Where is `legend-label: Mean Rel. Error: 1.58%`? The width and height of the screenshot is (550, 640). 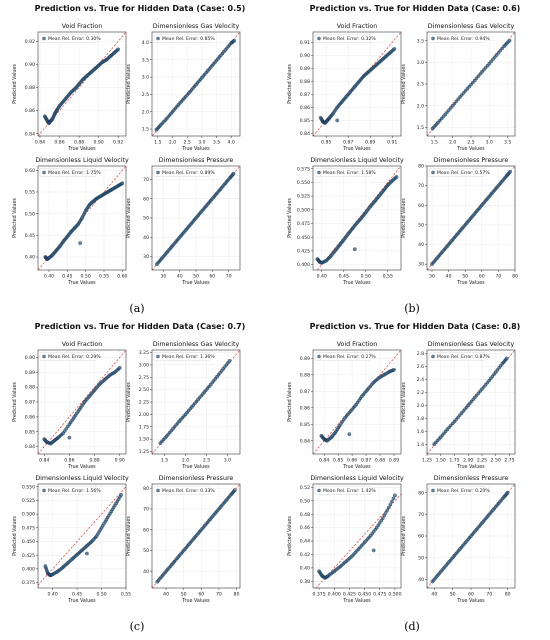 legend-label: Mean Rel. Error: 1.58% is located at coordinates (349, 173).